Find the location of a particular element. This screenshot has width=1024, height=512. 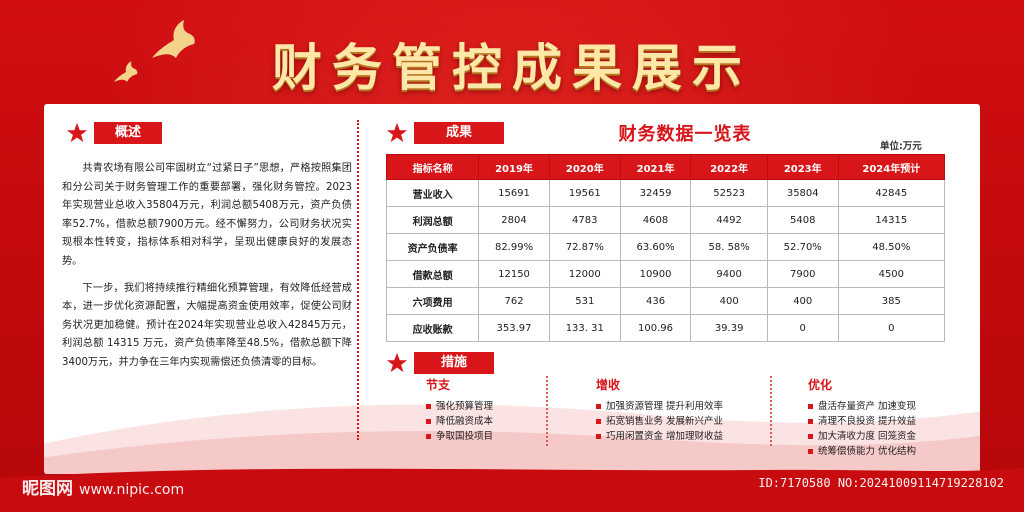

measures-header: 措施 is located at coordinates (440, 363).